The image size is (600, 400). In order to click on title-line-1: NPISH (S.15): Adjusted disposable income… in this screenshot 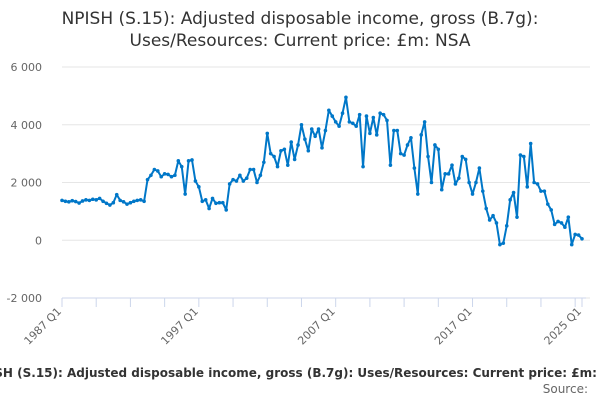, I will do `click(300, 19)`.